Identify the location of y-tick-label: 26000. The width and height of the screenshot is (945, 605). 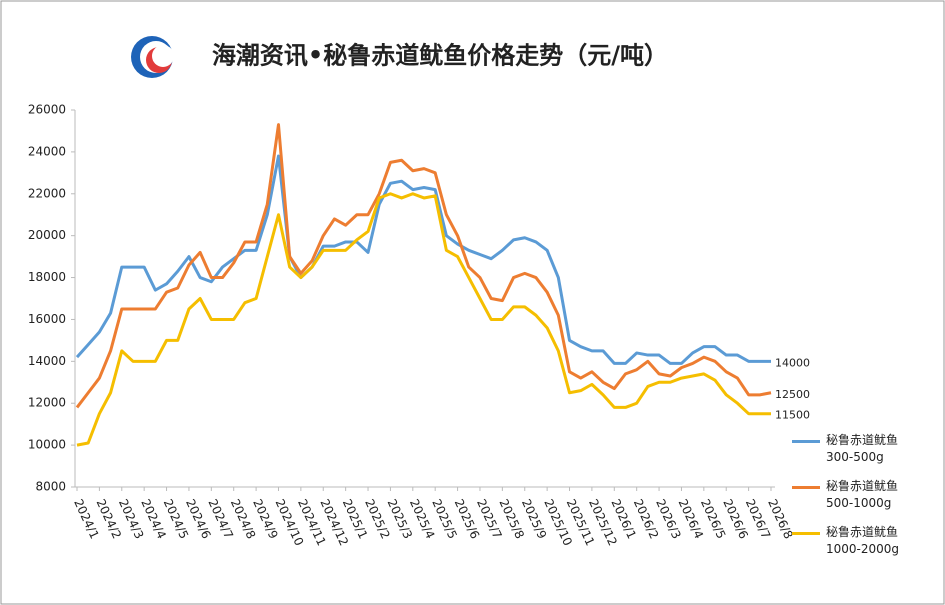
(47, 110).